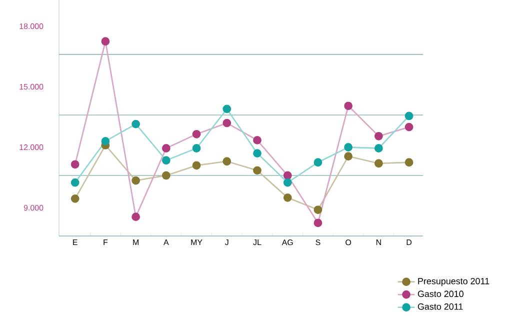  Describe the element at coordinates (454, 282) in the screenshot. I see `legend-label: Presupuesto 2011` at that location.